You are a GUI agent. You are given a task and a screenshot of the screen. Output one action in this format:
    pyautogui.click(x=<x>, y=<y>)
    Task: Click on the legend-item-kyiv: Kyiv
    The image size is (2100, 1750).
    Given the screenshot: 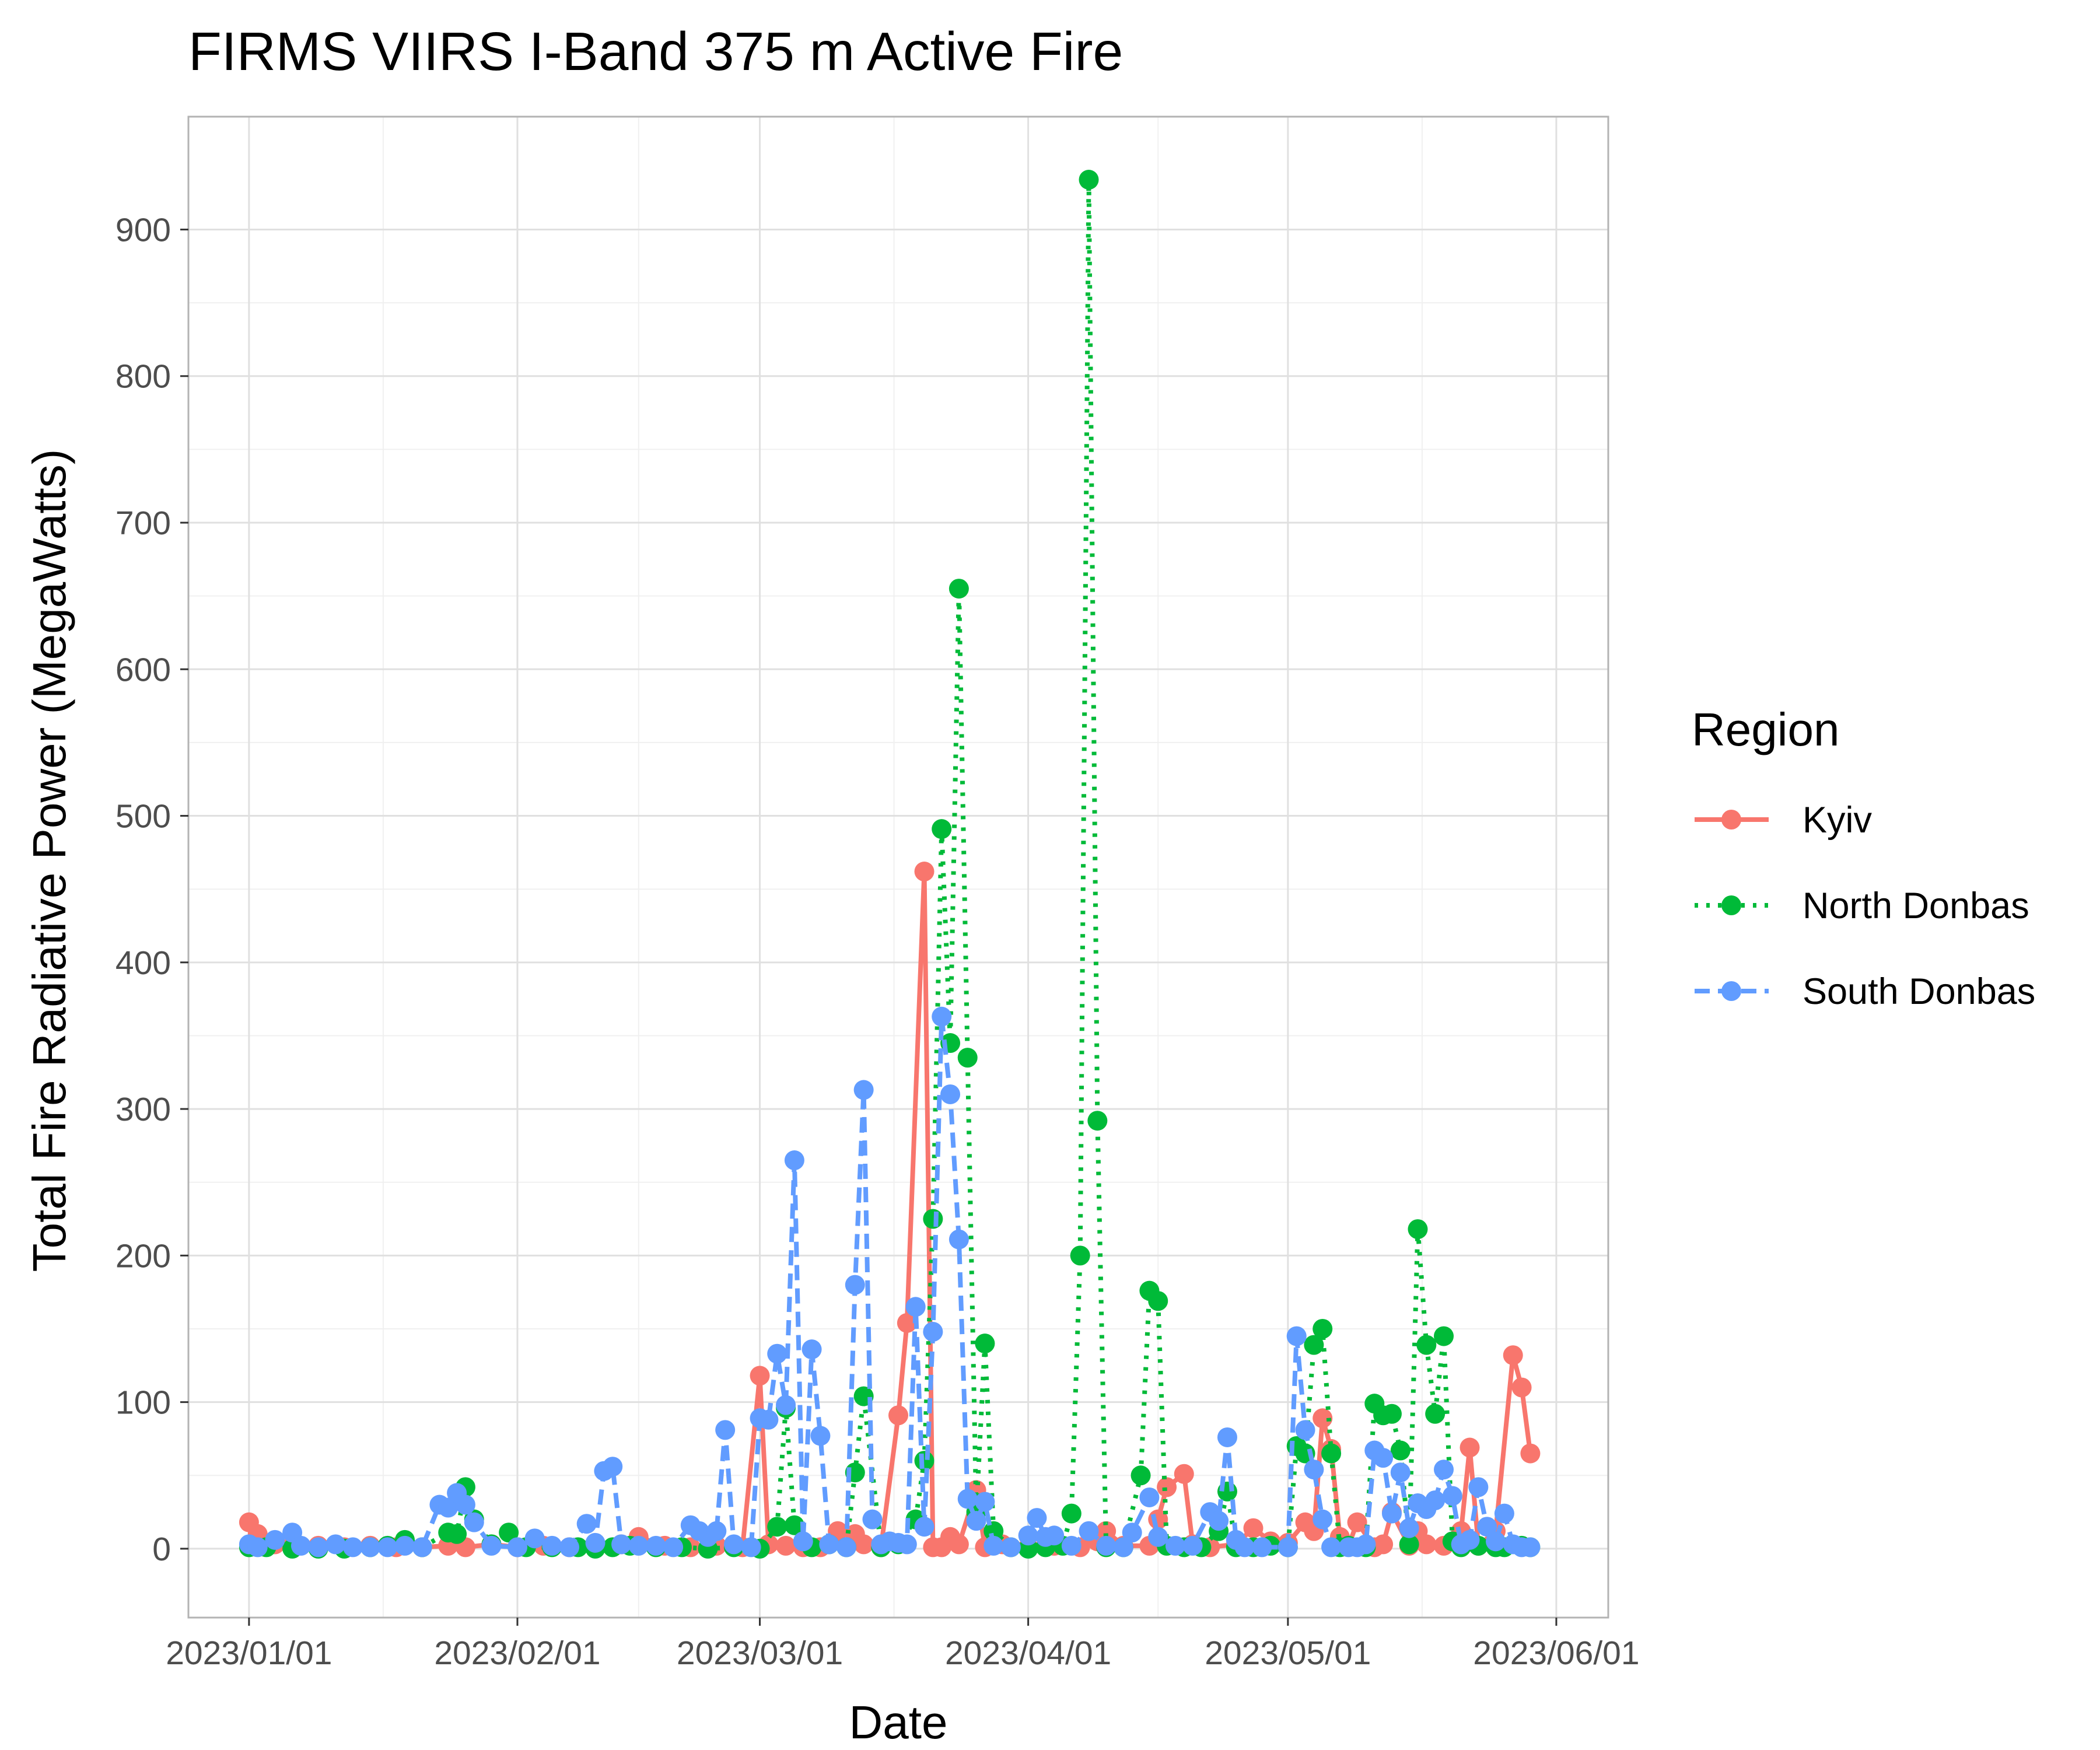 What is the action you would take?
    pyautogui.click(x=1784, y=820)
    